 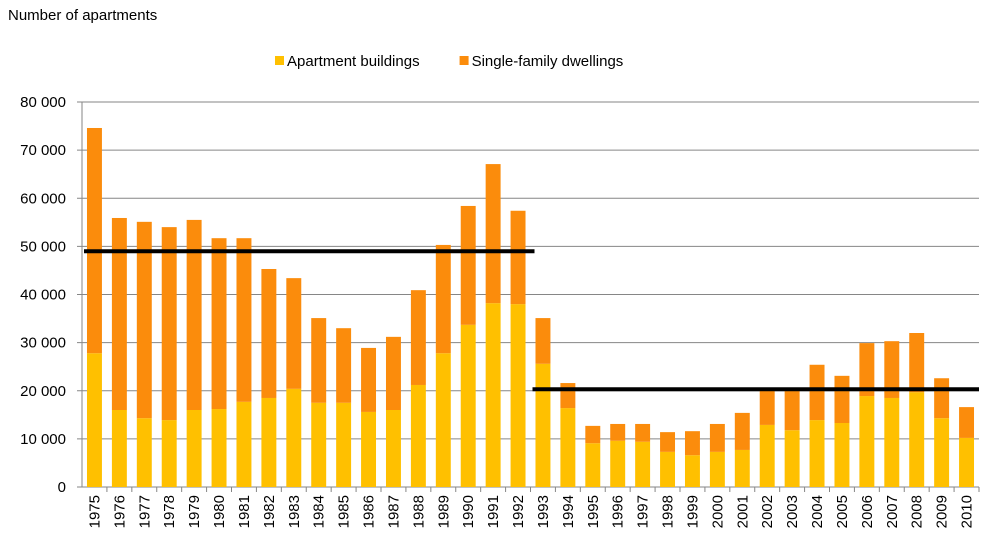 What do you see at coordinates (43, 295) in the screenshot?
I see `y-tick-label: 40 000` at bounding box center [43, 295].